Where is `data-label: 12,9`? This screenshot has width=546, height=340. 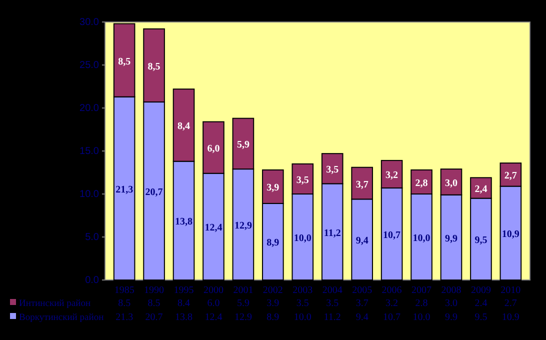
data-label: 12,9 is located at coordinates (243, 226).